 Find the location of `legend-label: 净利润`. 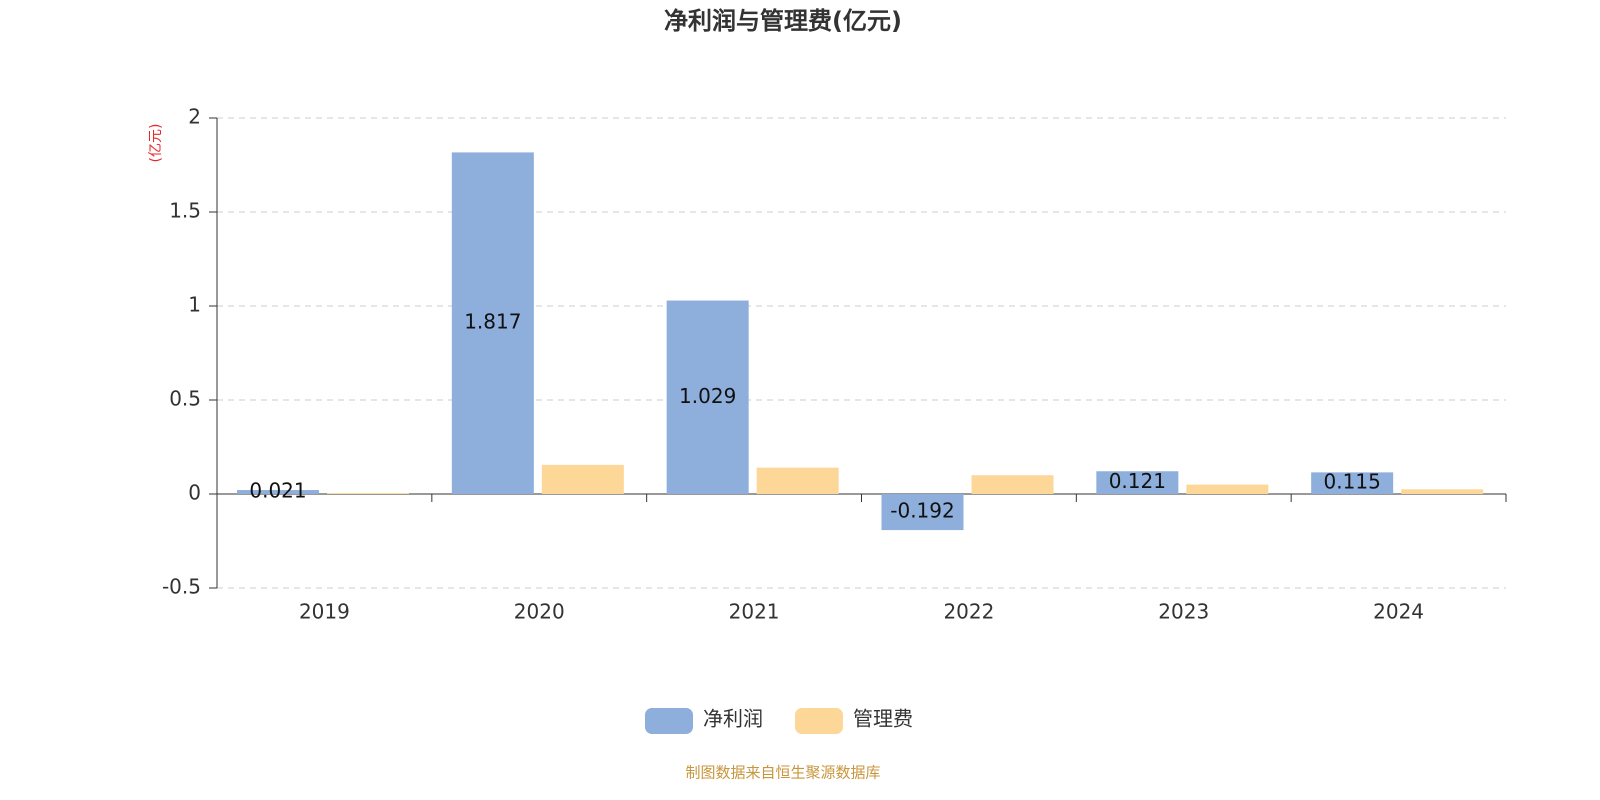

legend-label: 净利润 is located at coordinates (733, 719).